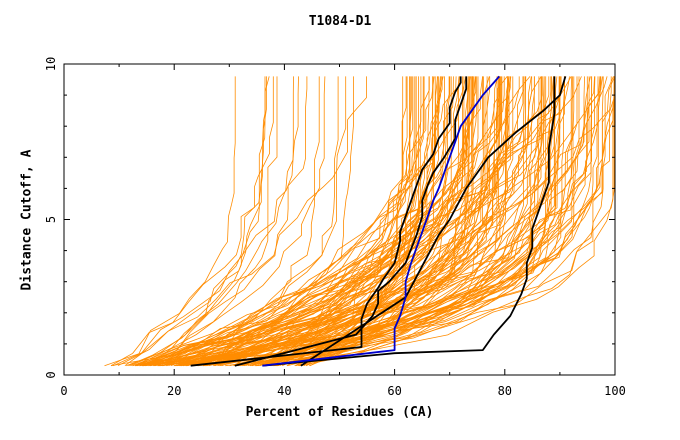 The height and width of the screenshot is (440, 680). Describe the element at coordinates (63, 391) in the screenshot. I see `x-tick-label: 0` at that location.